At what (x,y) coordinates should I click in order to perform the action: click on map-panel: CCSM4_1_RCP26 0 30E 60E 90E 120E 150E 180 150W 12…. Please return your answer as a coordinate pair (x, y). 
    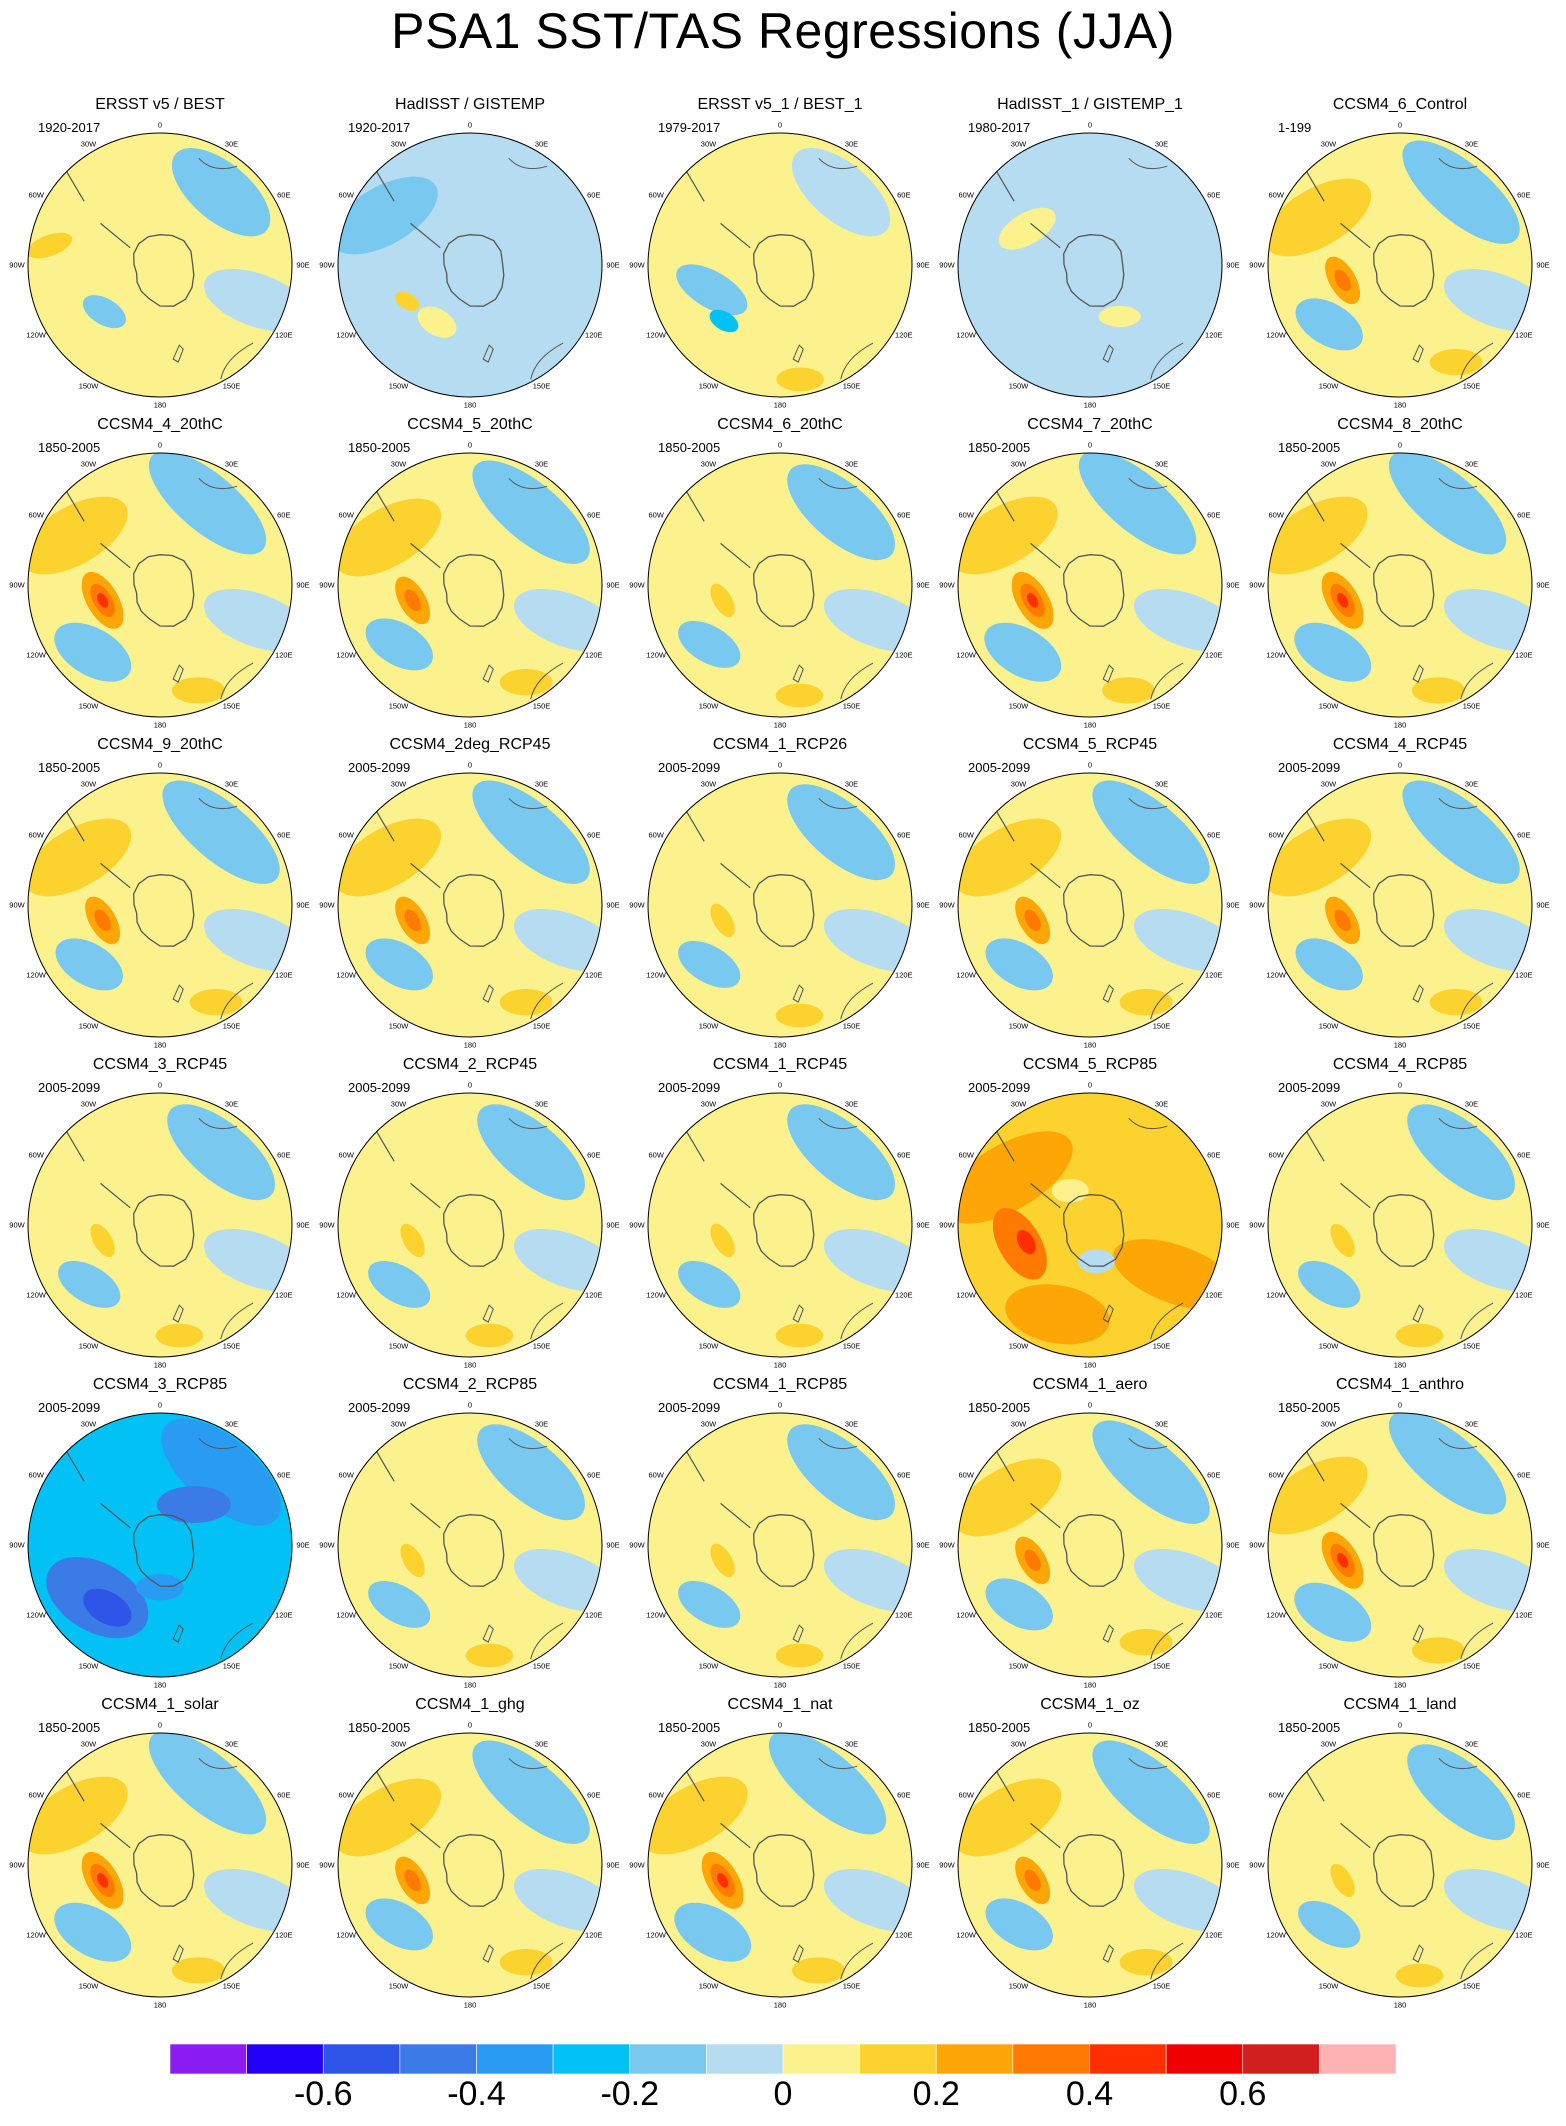
    Looking at the image, I should click on (779, 895).